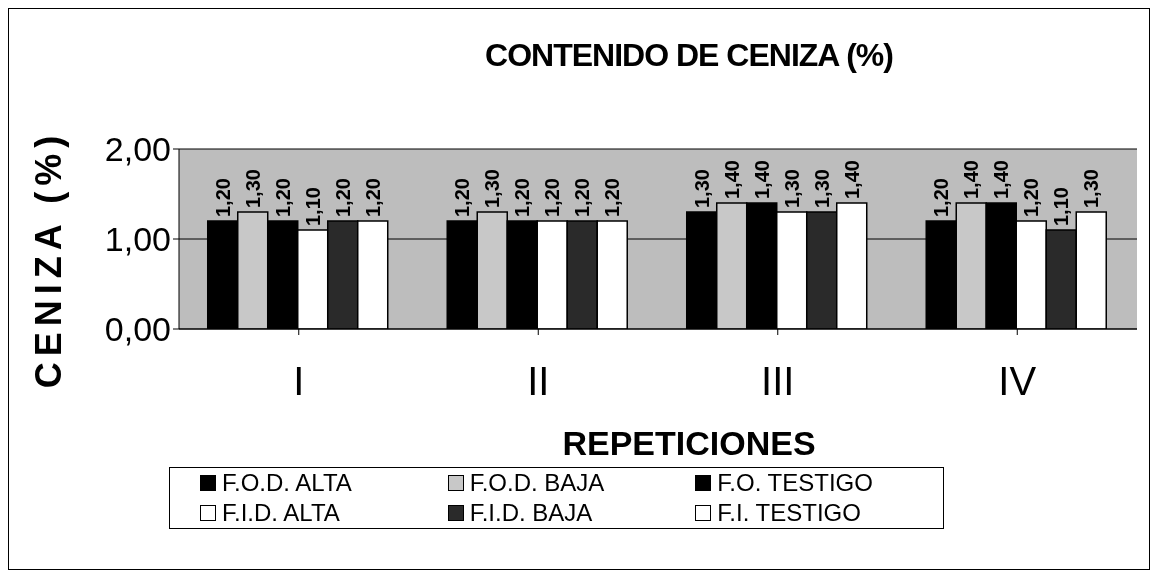 This screenshot has height=577, width=1158. What do you see at coordinates (137, 239) in the screenshot?
I see `y-tick-label: 1,00` at bounding box center [137, 239].